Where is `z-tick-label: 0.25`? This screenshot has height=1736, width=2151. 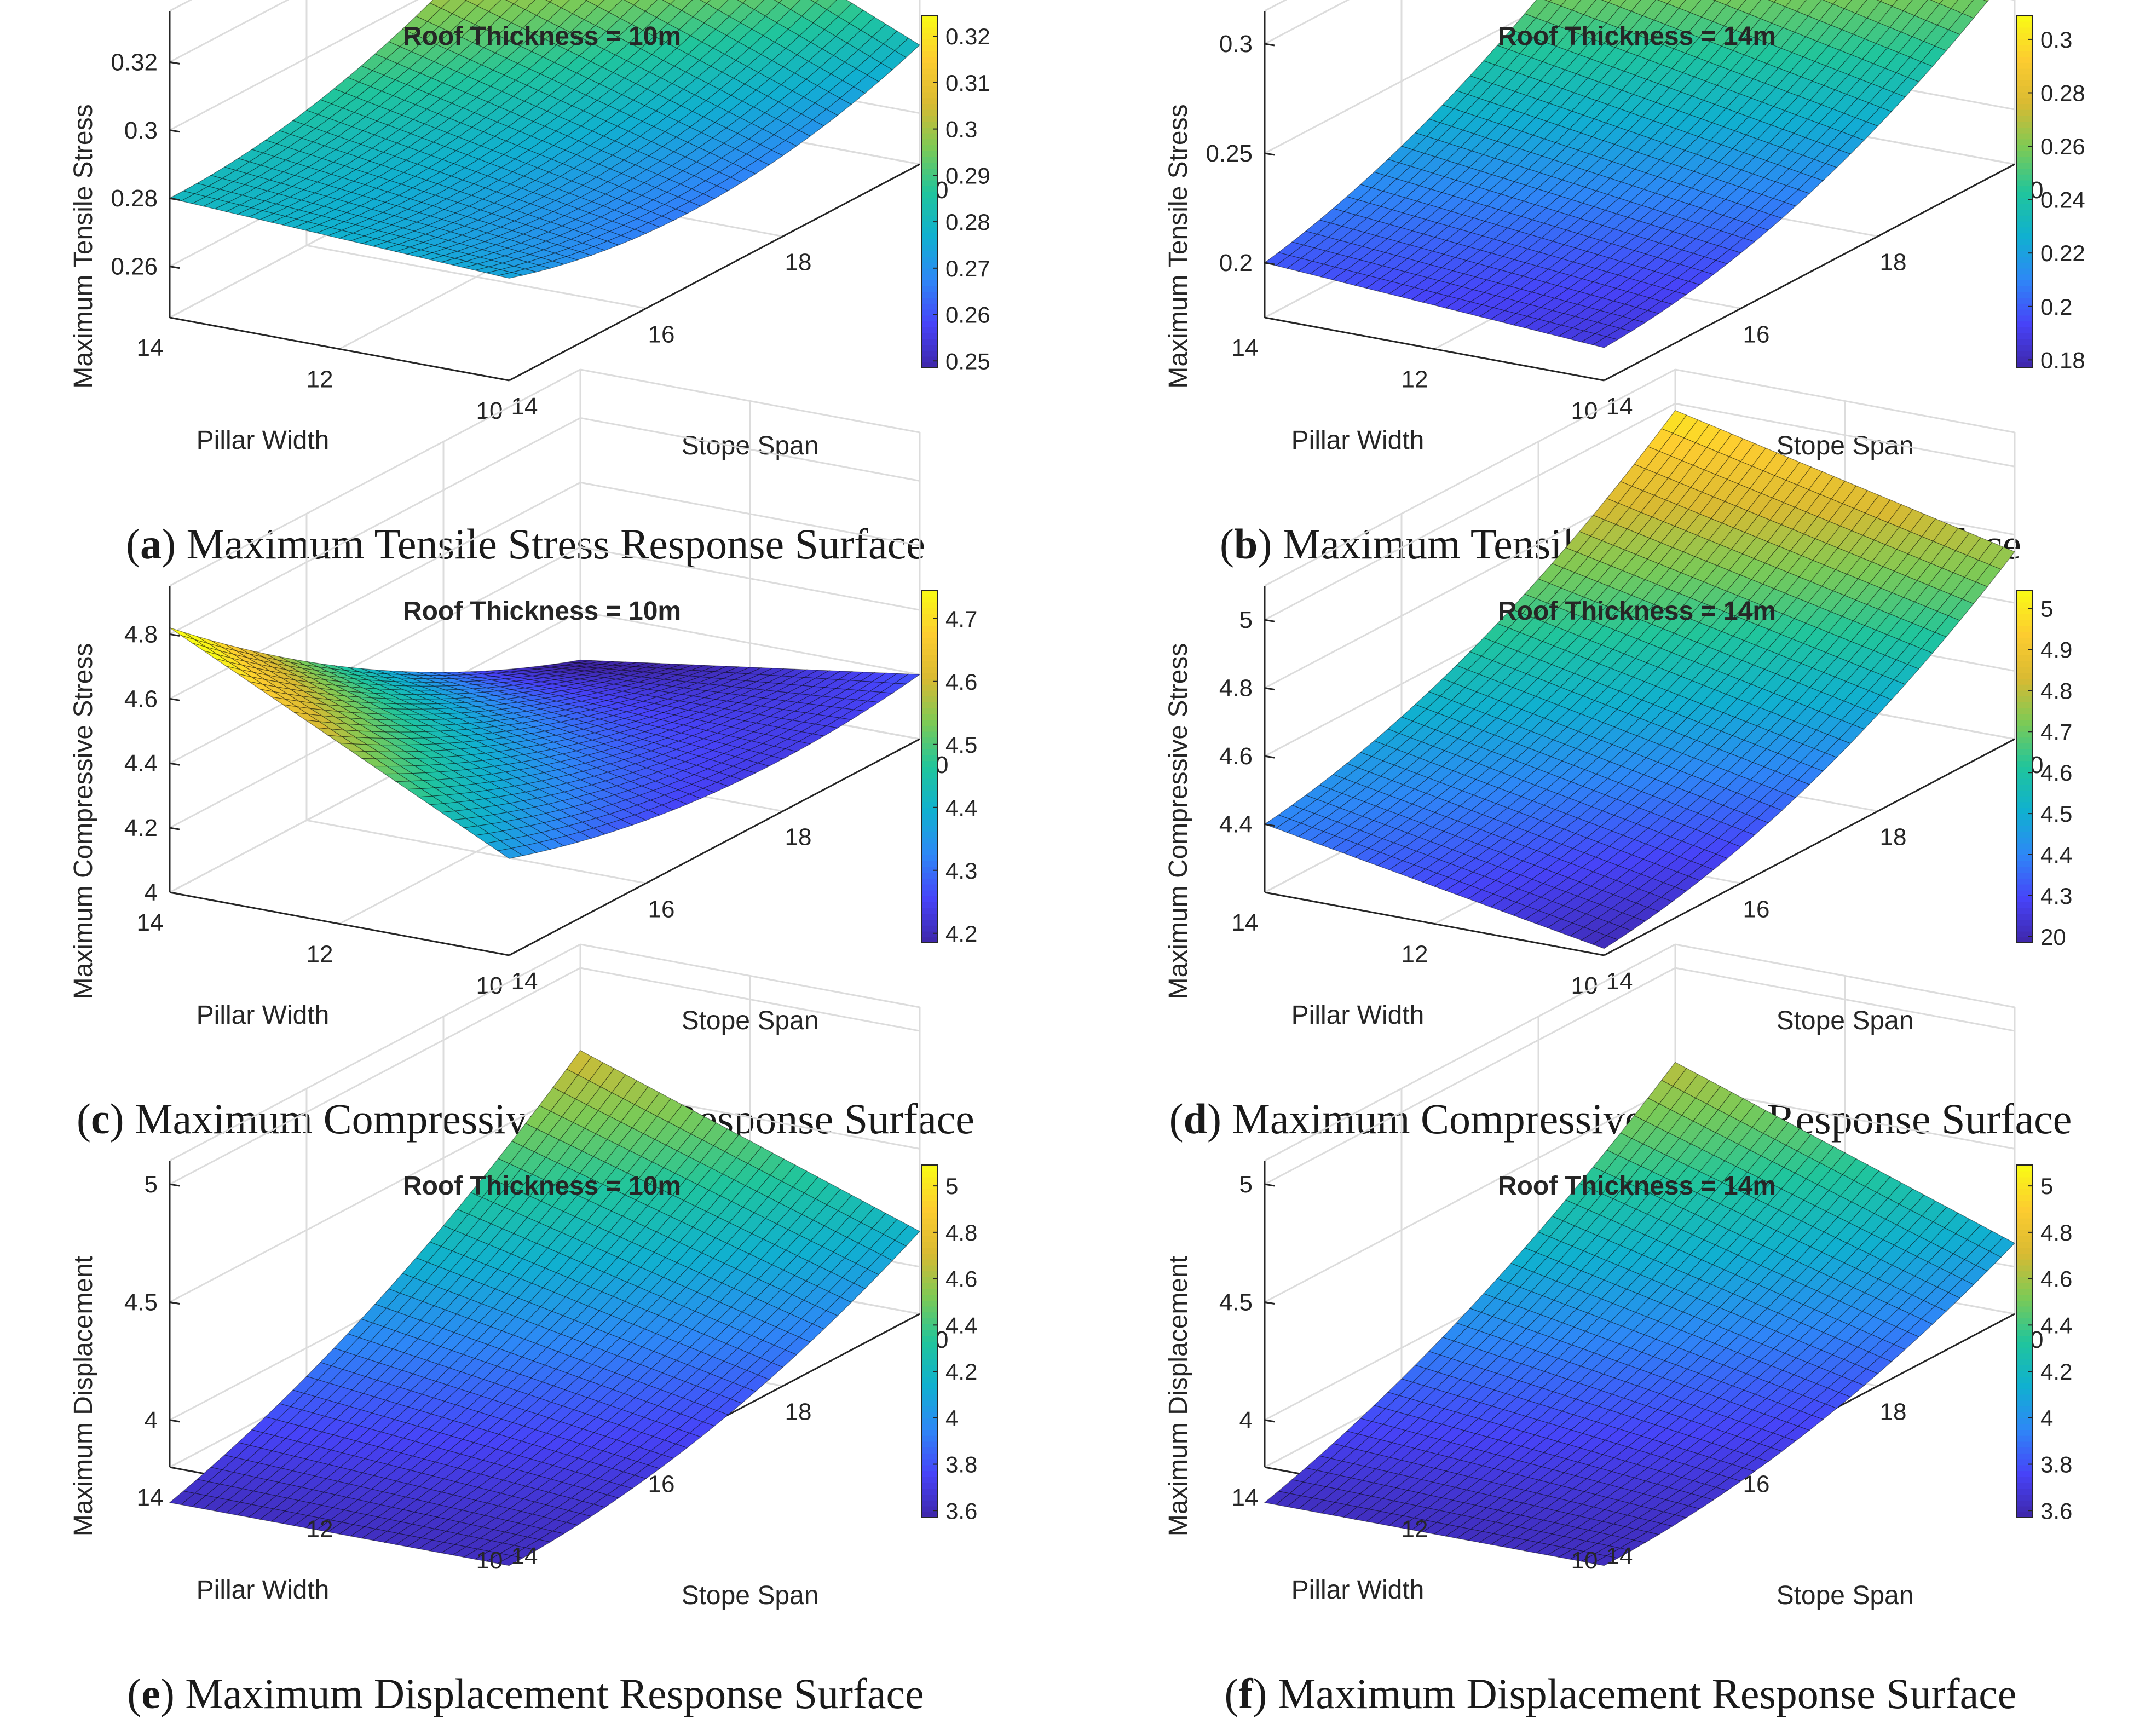
z-tick-label: 0.25 is located at coordinates (1229, 153).